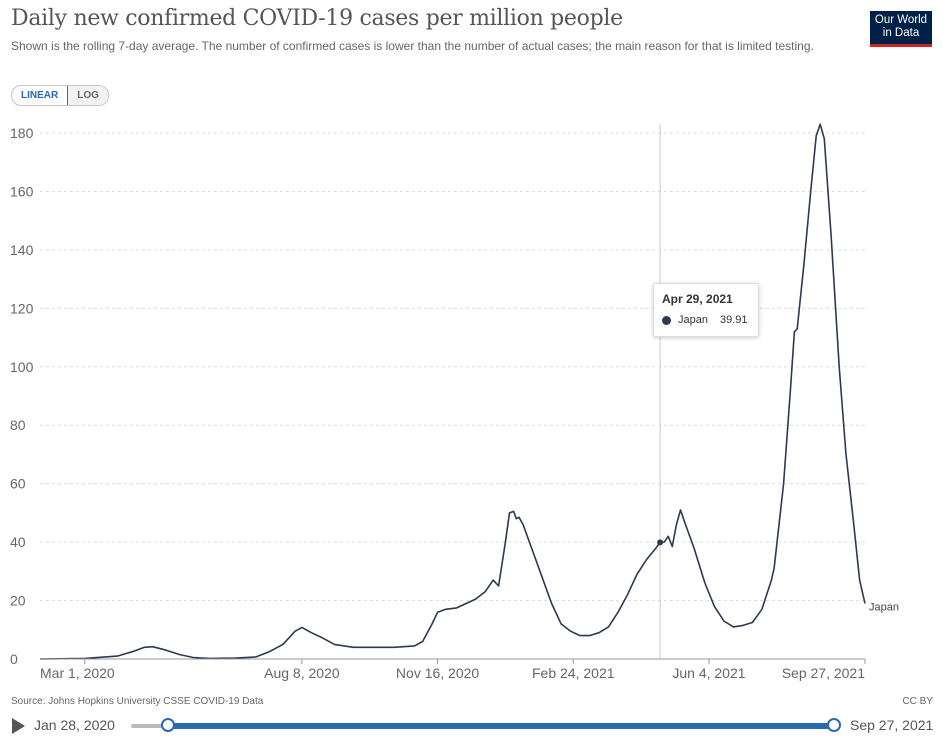 Image resolution: width=943 pixels, height=737 pixels. I want to click on hover-tooltip: Apr 29, 2021 Japan 39.91, so click(706, 310).